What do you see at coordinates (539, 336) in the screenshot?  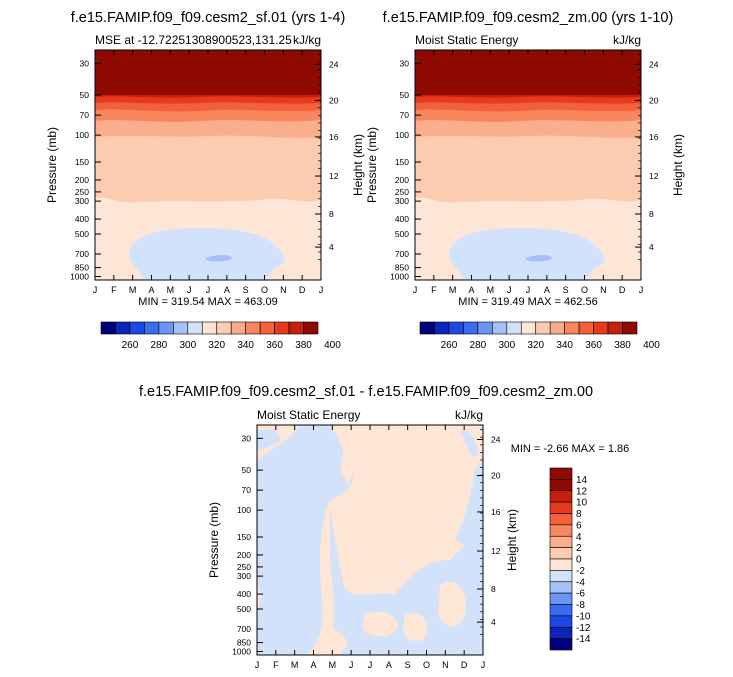 I see `panel-2-colorbar: 260 280 300 320 340 360 380 400` at bounding box center [539, 336].